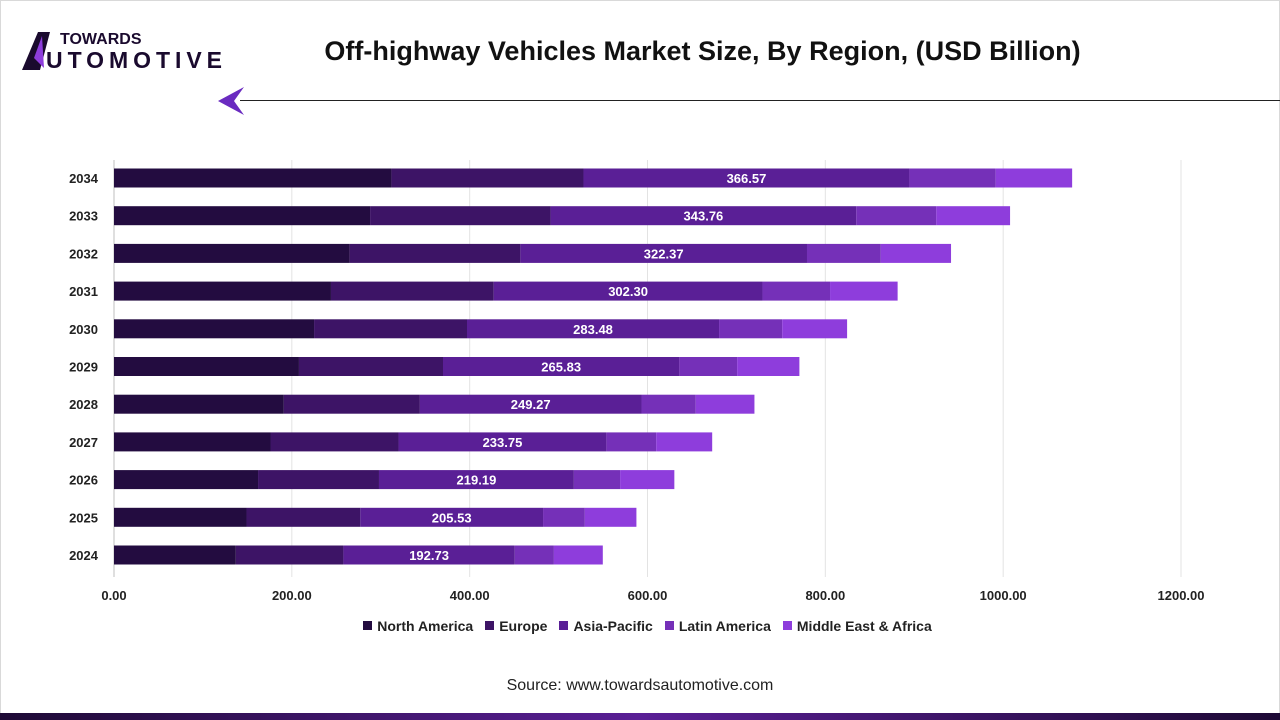  I want to click on y-tick-label: 2026, so click(83, 480).